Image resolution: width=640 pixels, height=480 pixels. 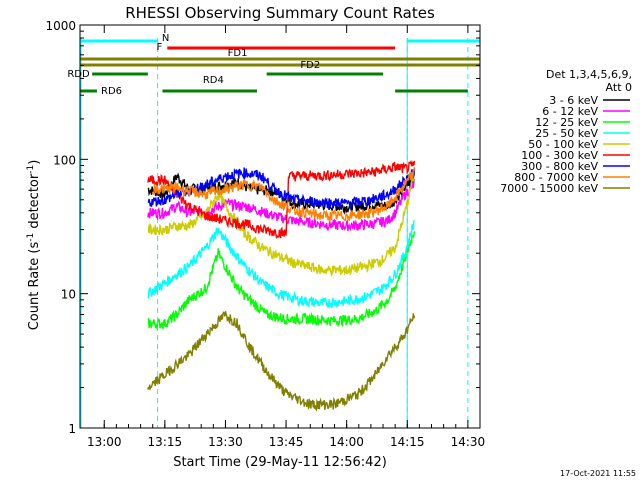 What do you see at coordinates (598, 473) in the screenshot?
I see `footer-timestamp: 17-Oct-2021 11:55` at bounding box center [598, 473].